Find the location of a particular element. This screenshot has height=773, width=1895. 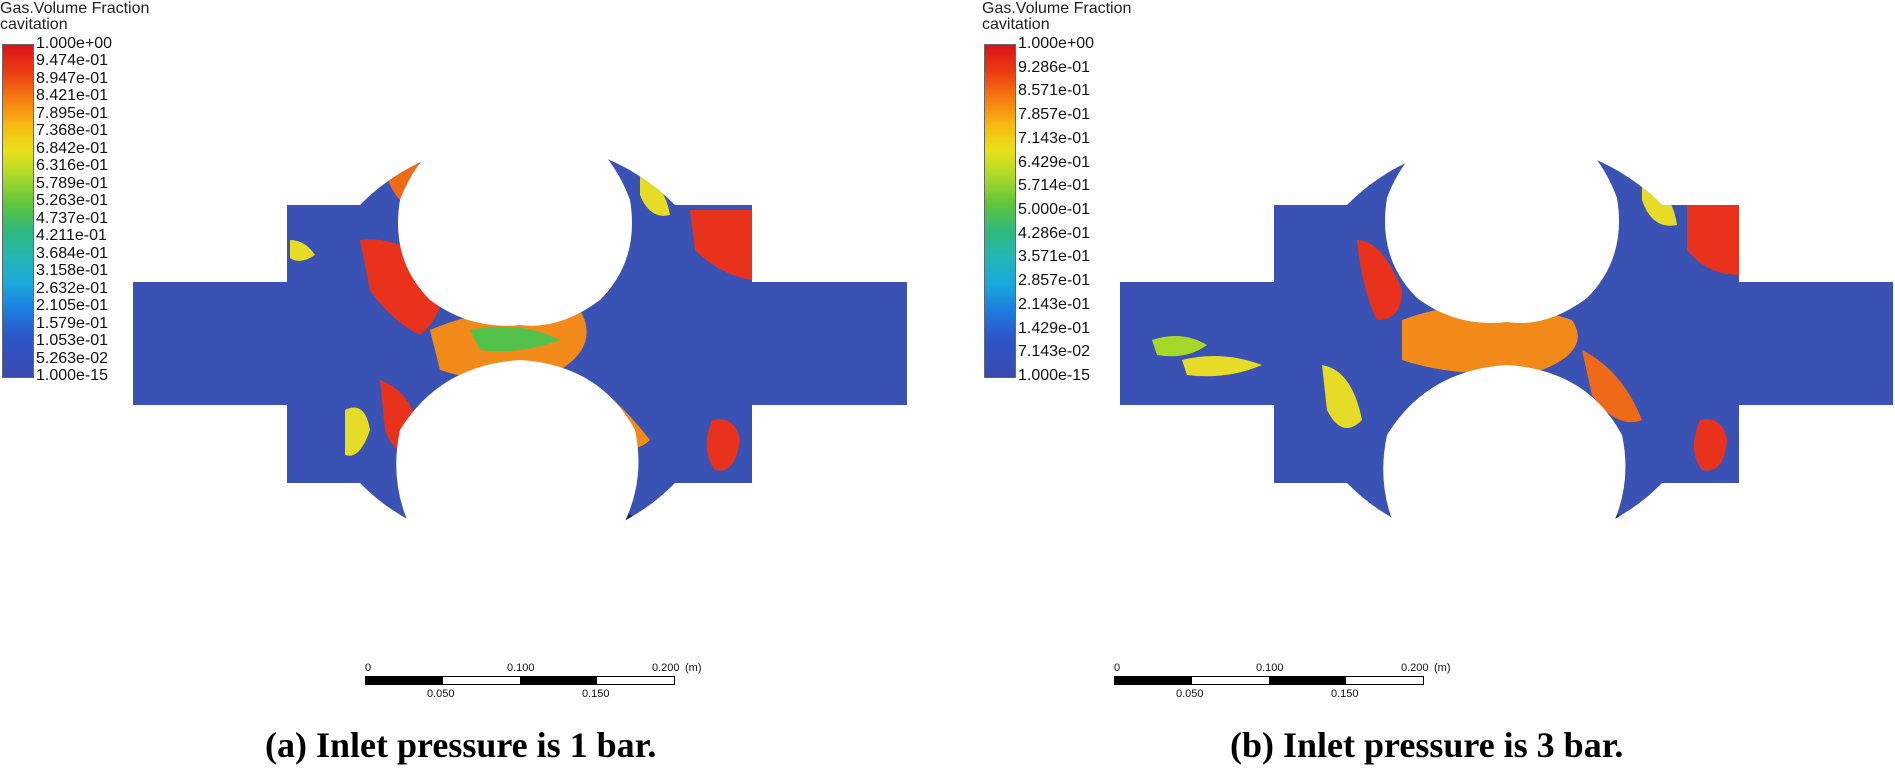

colorbar-tick-label: 7.368e-01 is located at coordinates (72, 131).